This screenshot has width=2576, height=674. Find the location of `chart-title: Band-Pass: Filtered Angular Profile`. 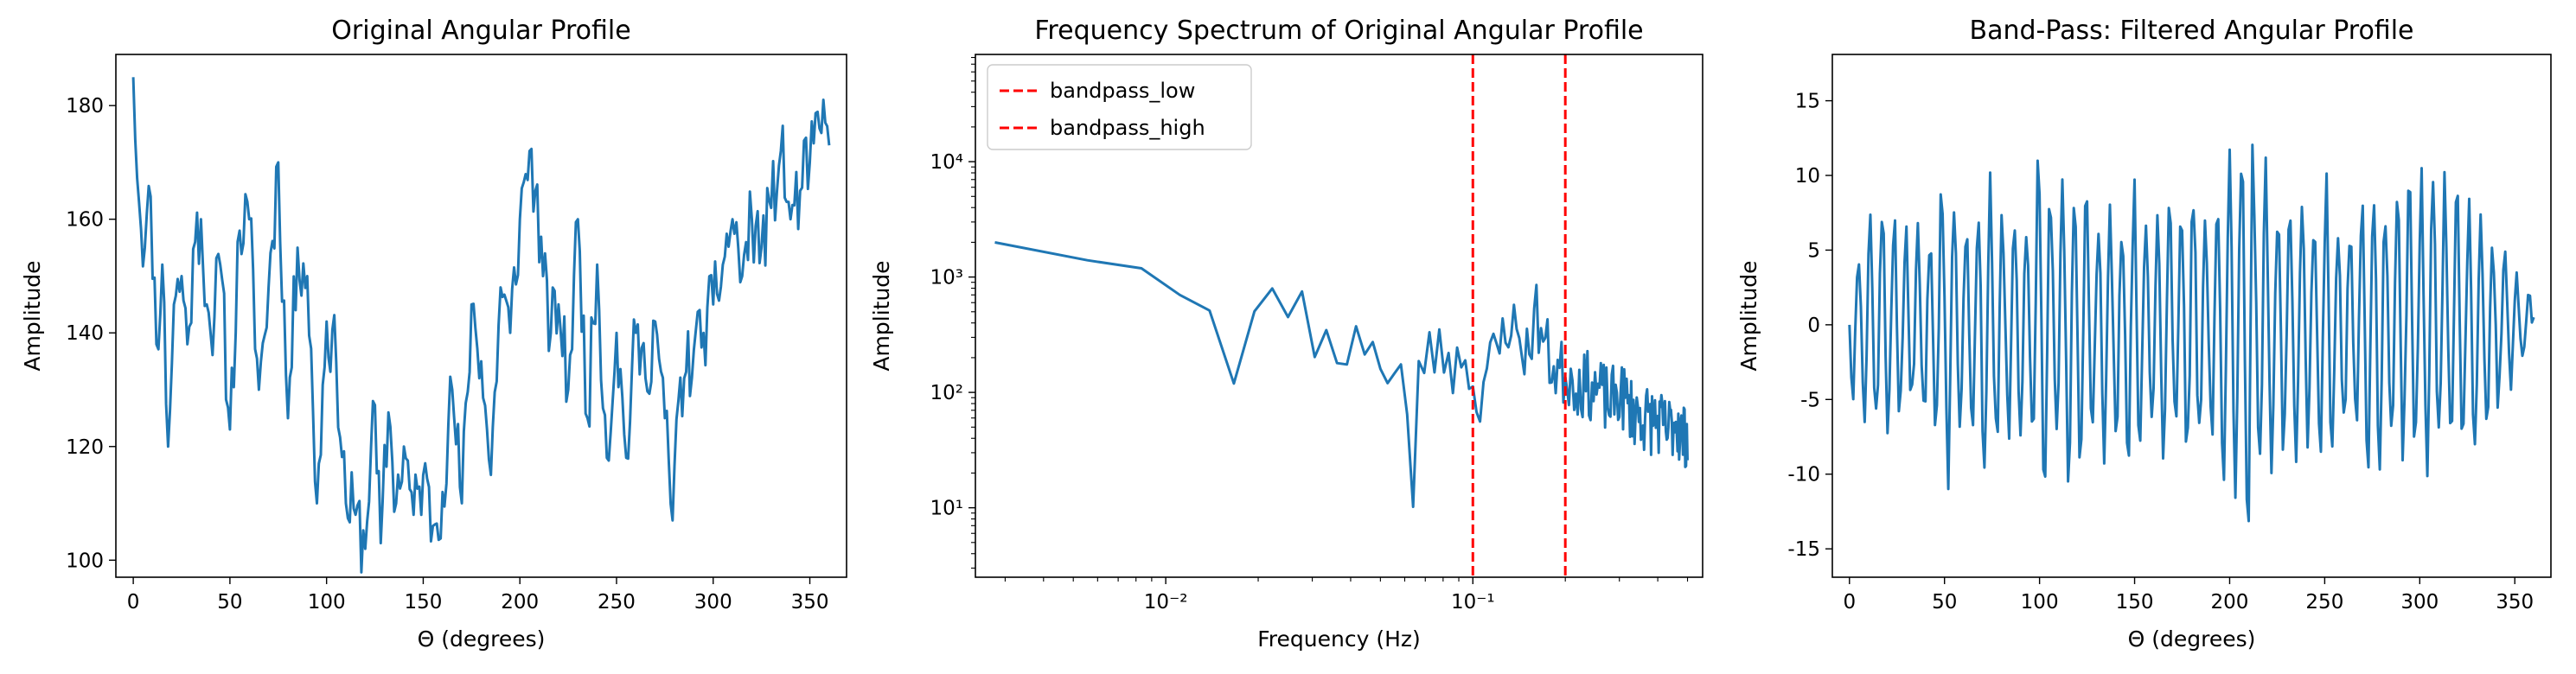

chart-title: Band-Pass: Filtered Angular Profile is located at coordinates (2191, 31).